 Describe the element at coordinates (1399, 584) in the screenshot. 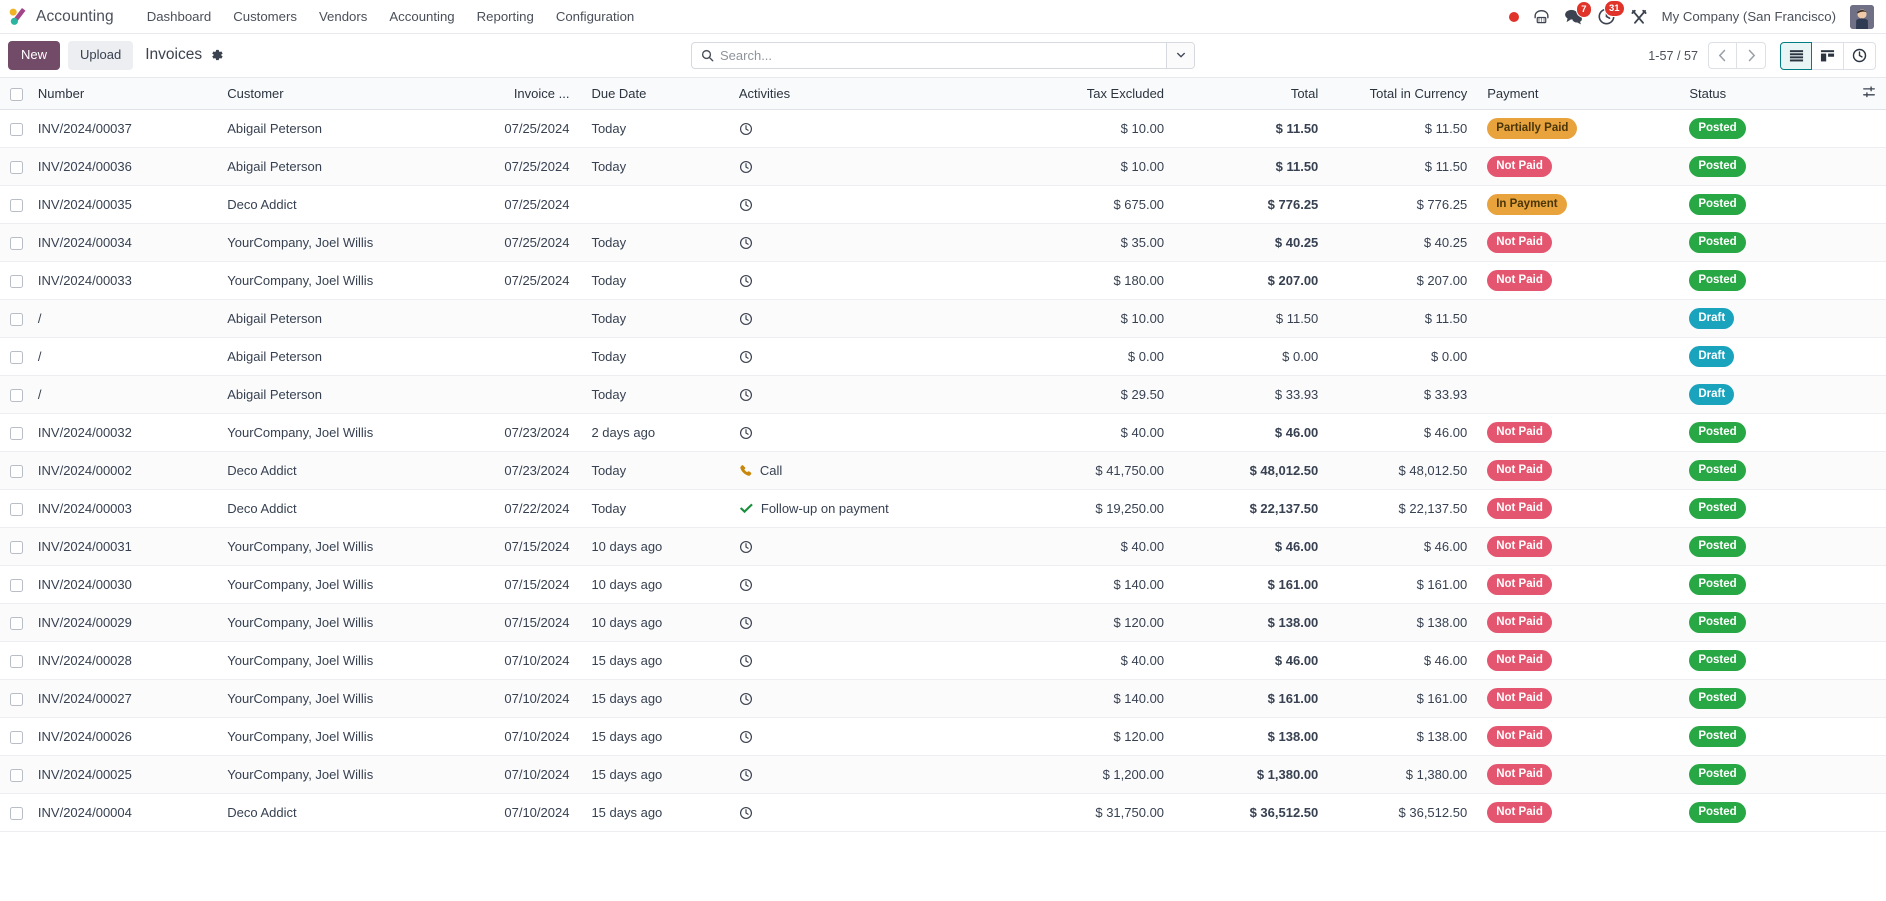

I see `cell-total-in-currency: $ 161.00` at that location.